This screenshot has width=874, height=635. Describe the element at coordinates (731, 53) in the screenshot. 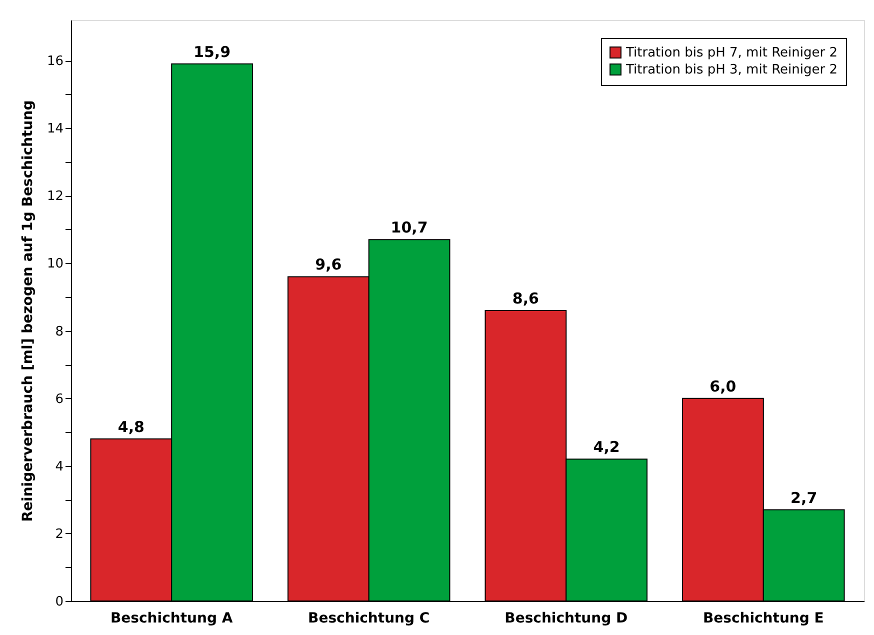

I see `legend-label: Titration bis pH 7, mit Reiniger 2` at that location.